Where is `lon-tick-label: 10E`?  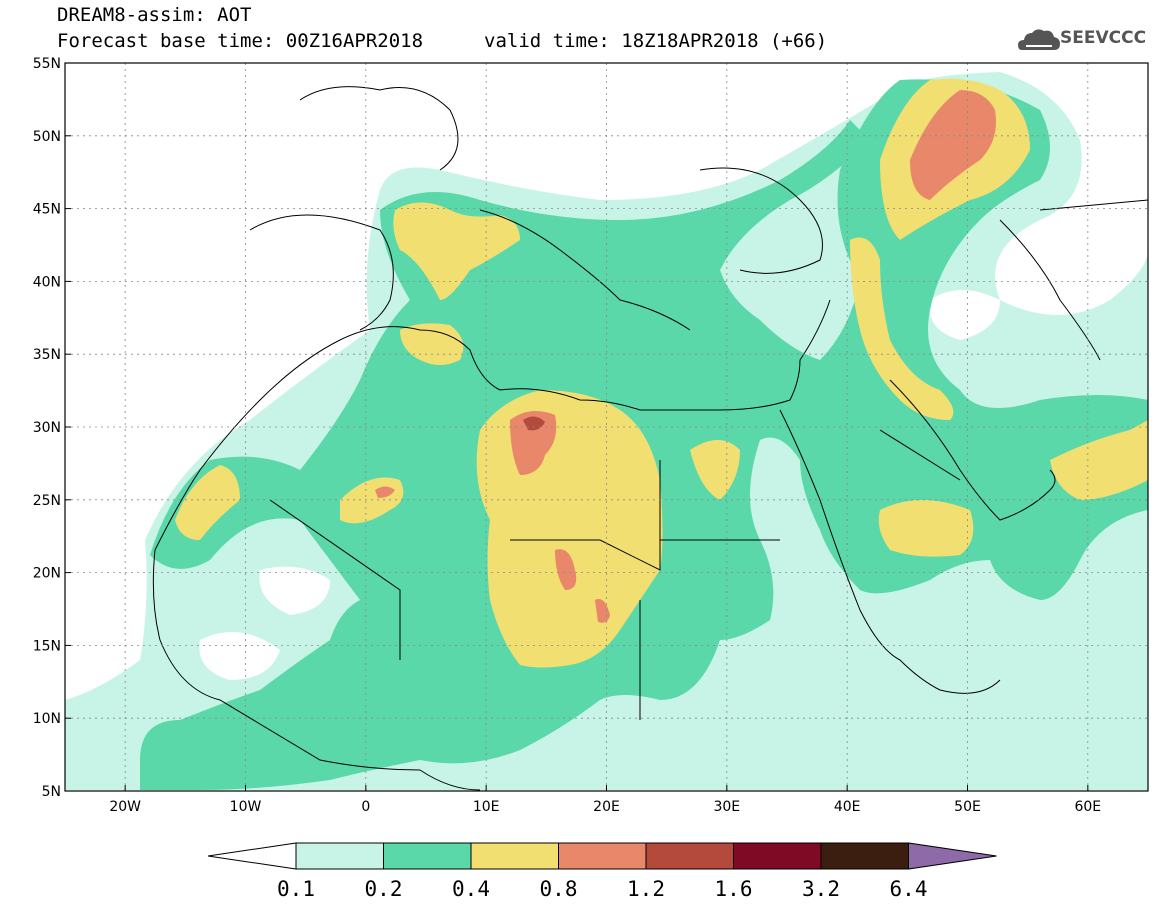
lon-tick-label: 10E is located at coordinates (486, 807).